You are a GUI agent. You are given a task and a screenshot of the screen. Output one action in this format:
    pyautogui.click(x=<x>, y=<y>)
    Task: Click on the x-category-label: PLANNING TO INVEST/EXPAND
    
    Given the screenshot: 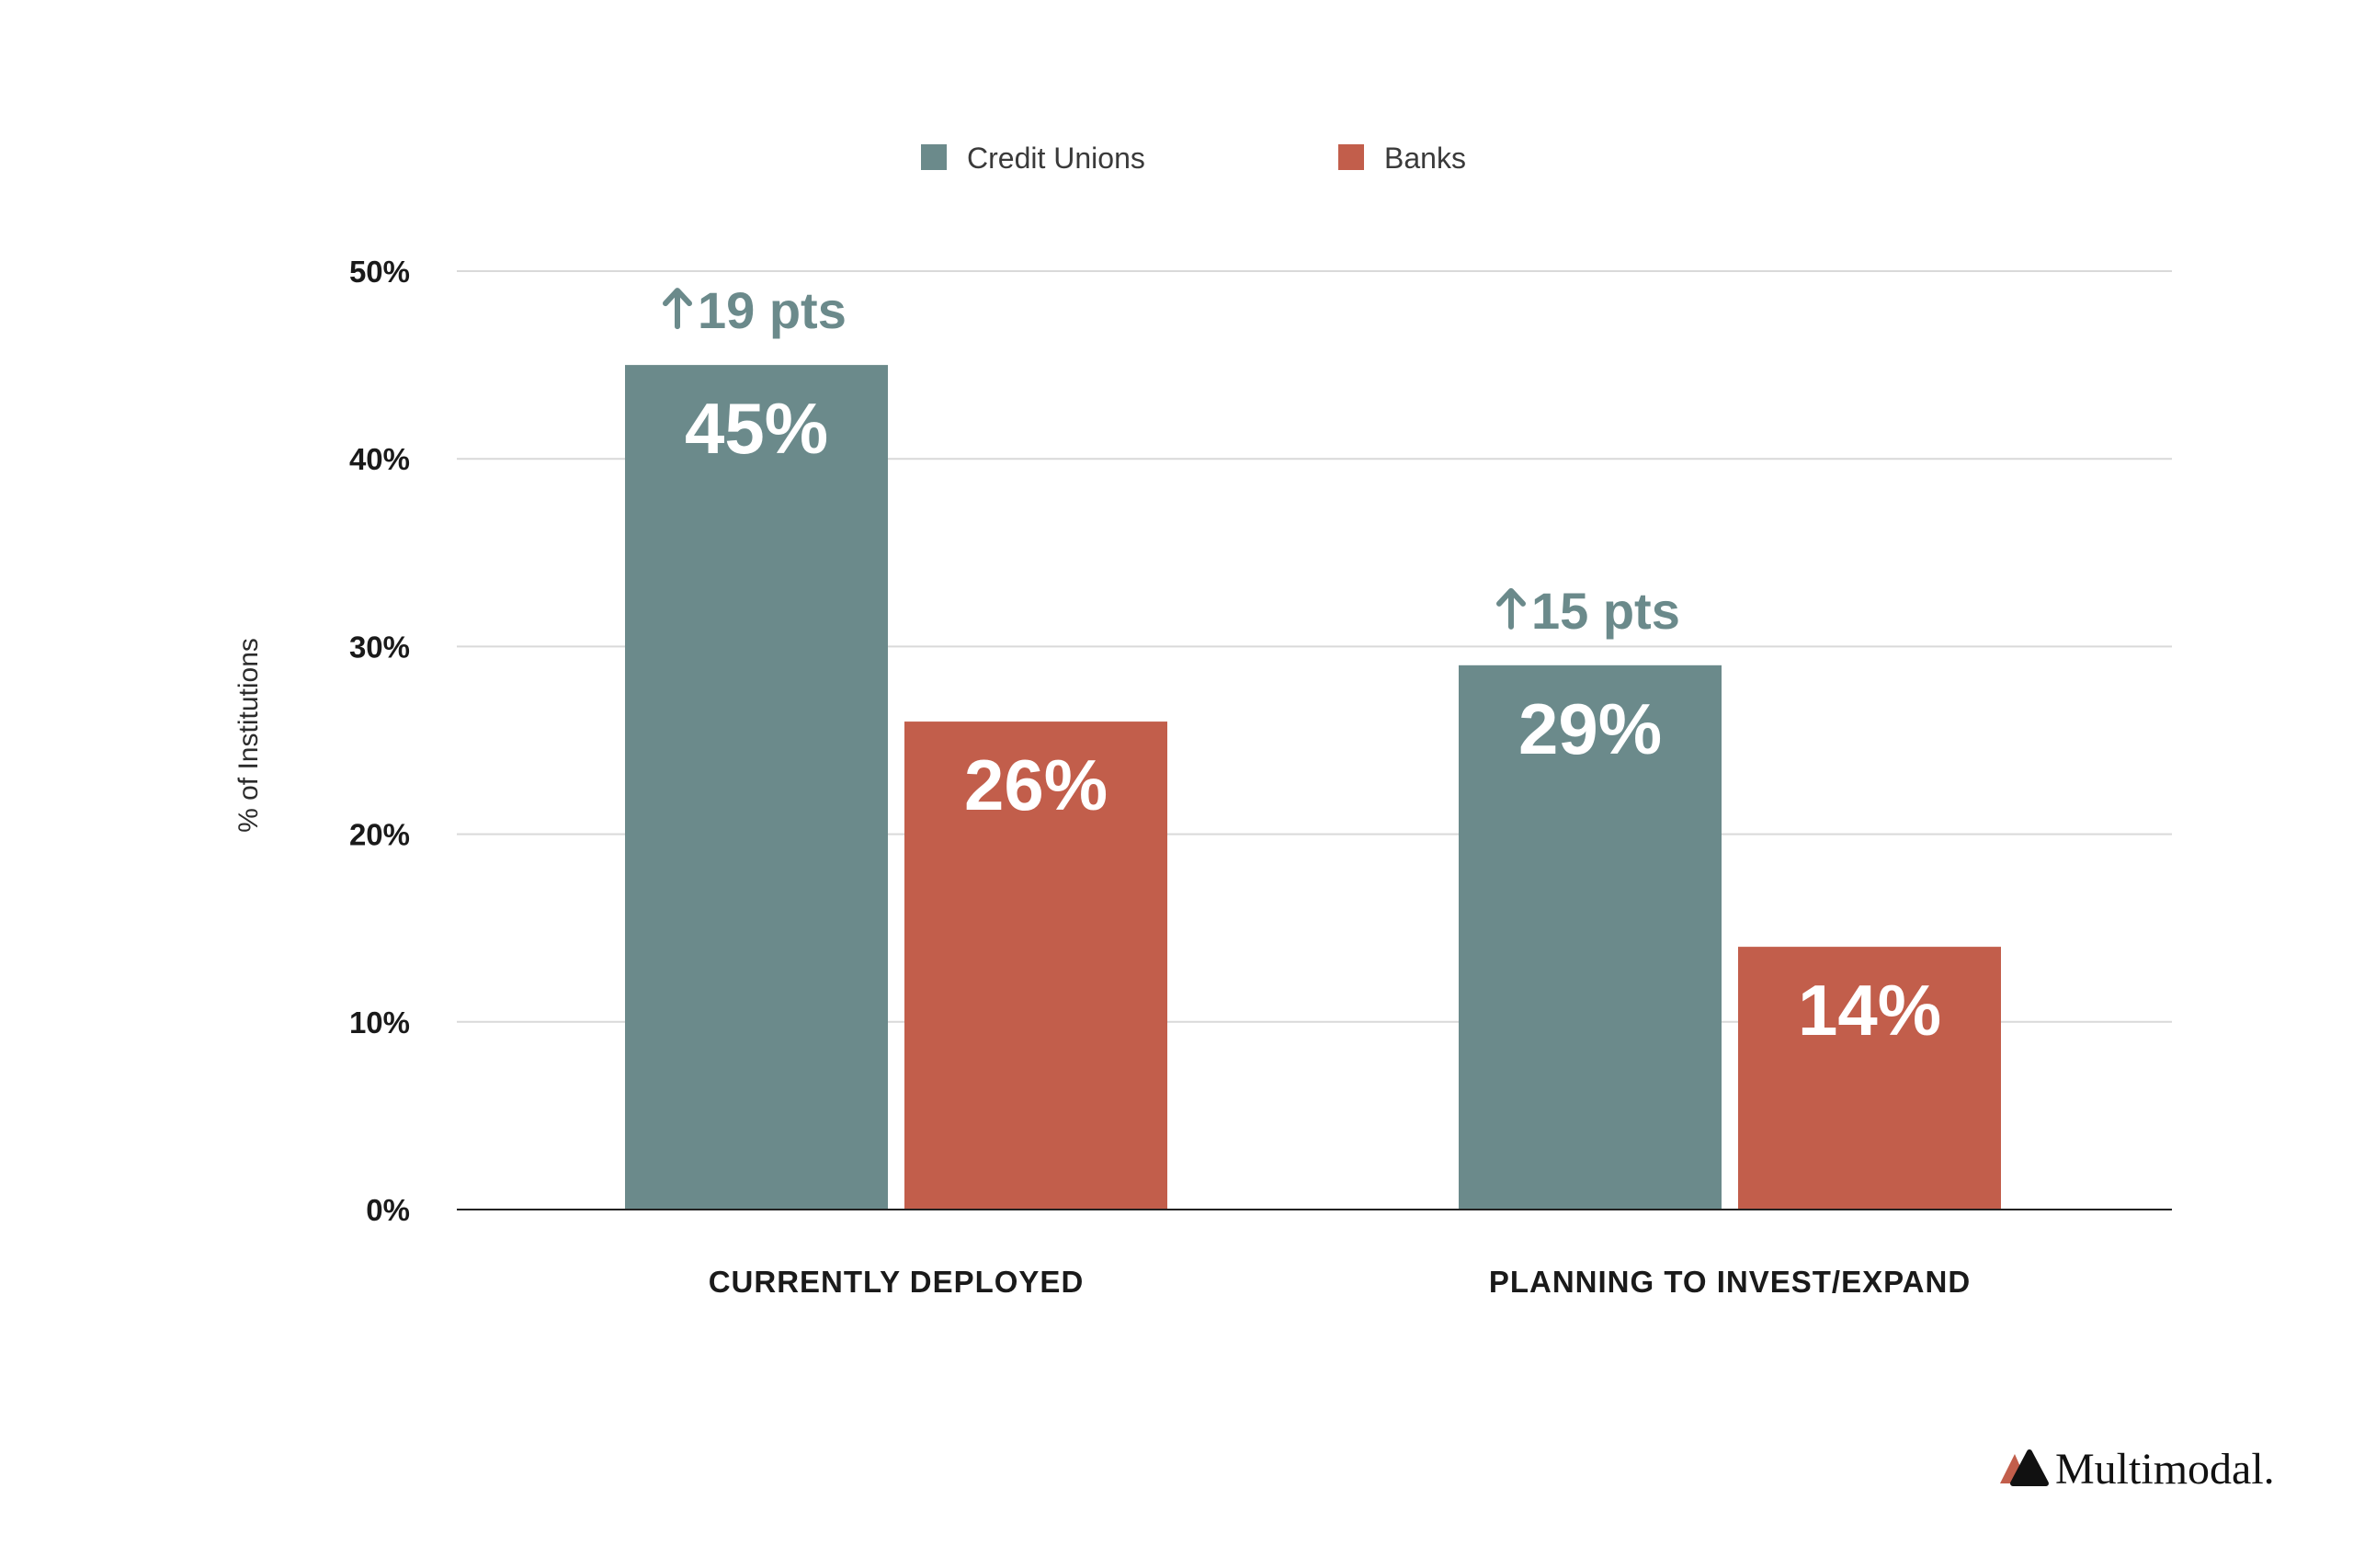 What is the action you would take?
    pyautogui.click(x=1730, y=1282)
    